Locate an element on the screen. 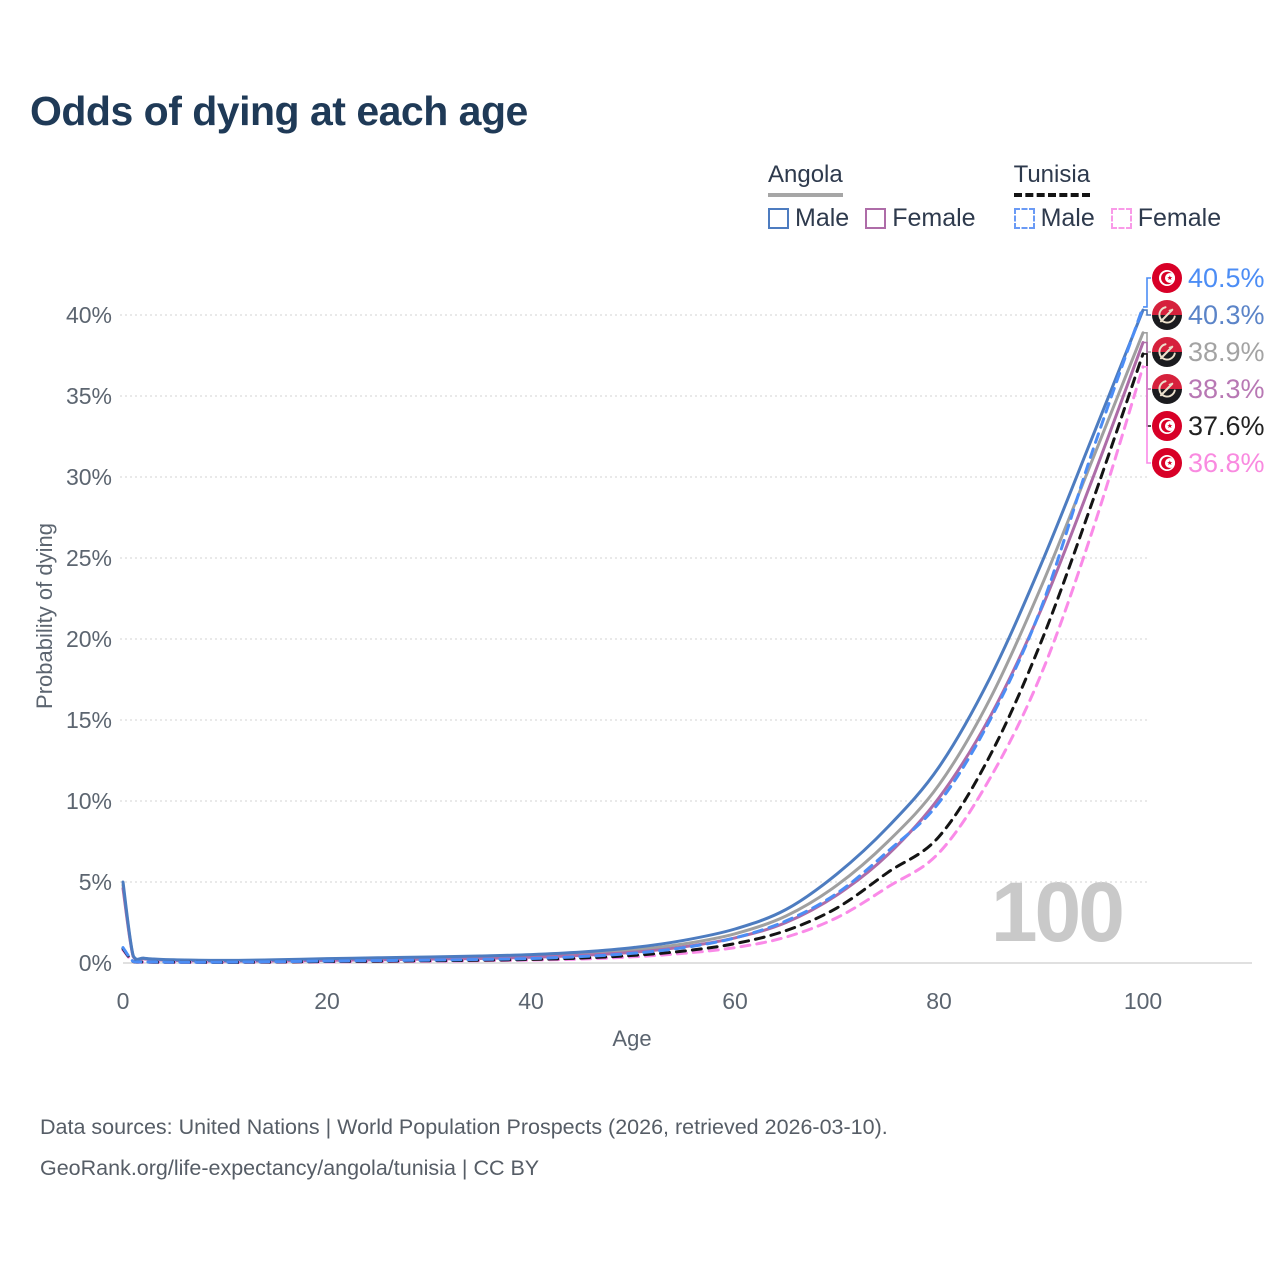 This screenshot has height=1280, width=1280. legend-item-tunisia-male: Male is located at coordinates (1054, 218).